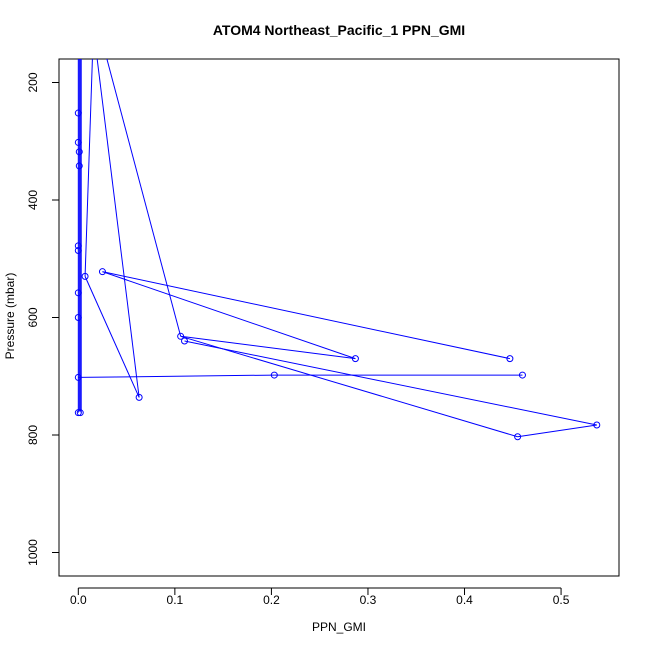 This screenshot has width=650, height=650. Describe the element at coordinates (33, 82) in the screenshot. I see `y-tick-label: 200` at that location.